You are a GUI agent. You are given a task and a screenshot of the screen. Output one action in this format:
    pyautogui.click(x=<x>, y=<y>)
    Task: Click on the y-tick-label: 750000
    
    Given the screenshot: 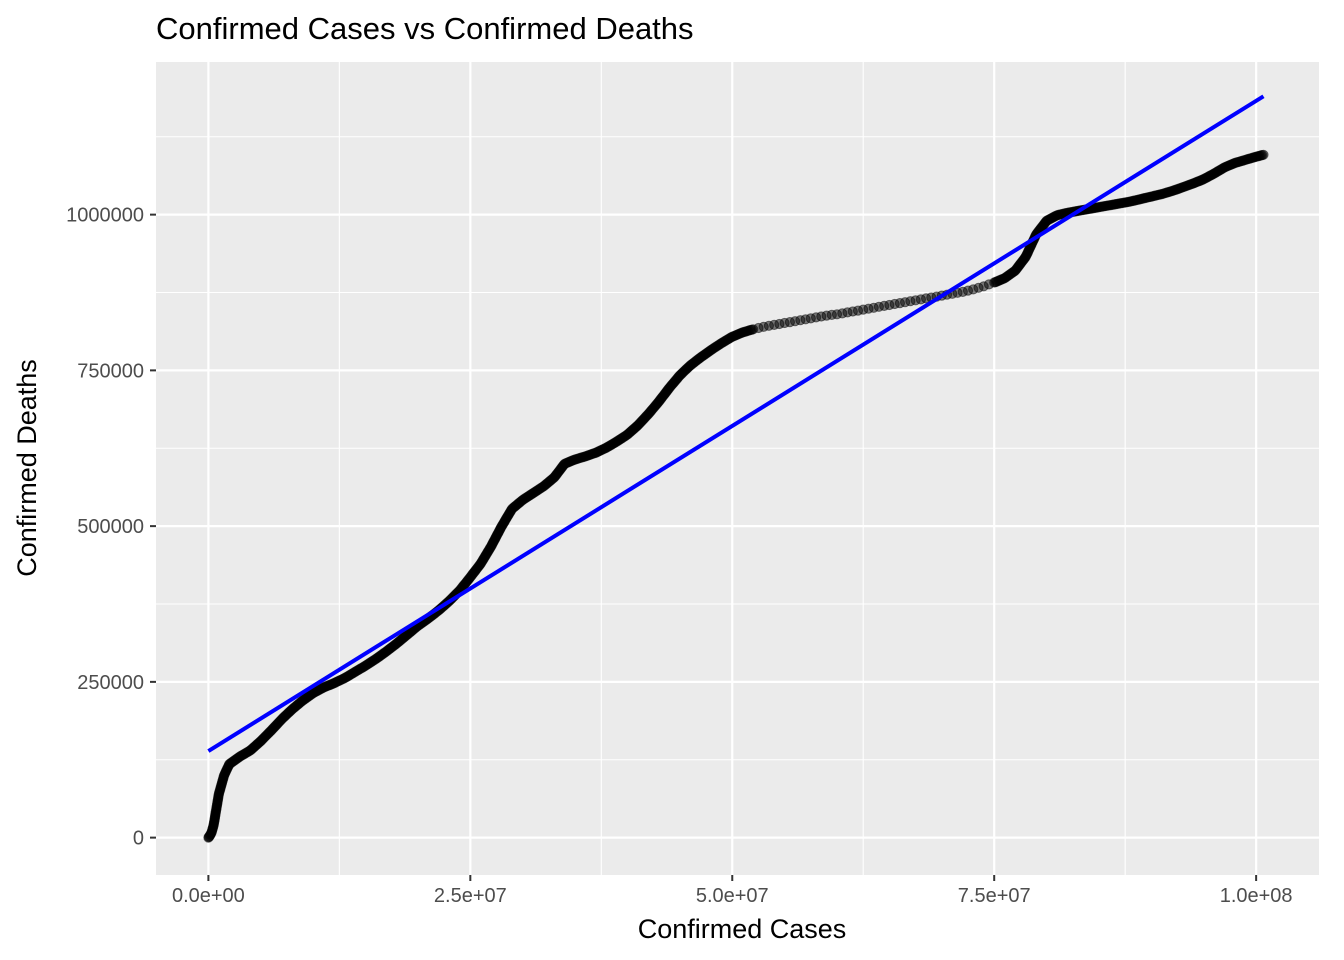 What is the action you would take?
    pyautogui.click(x=110, y=371)
    